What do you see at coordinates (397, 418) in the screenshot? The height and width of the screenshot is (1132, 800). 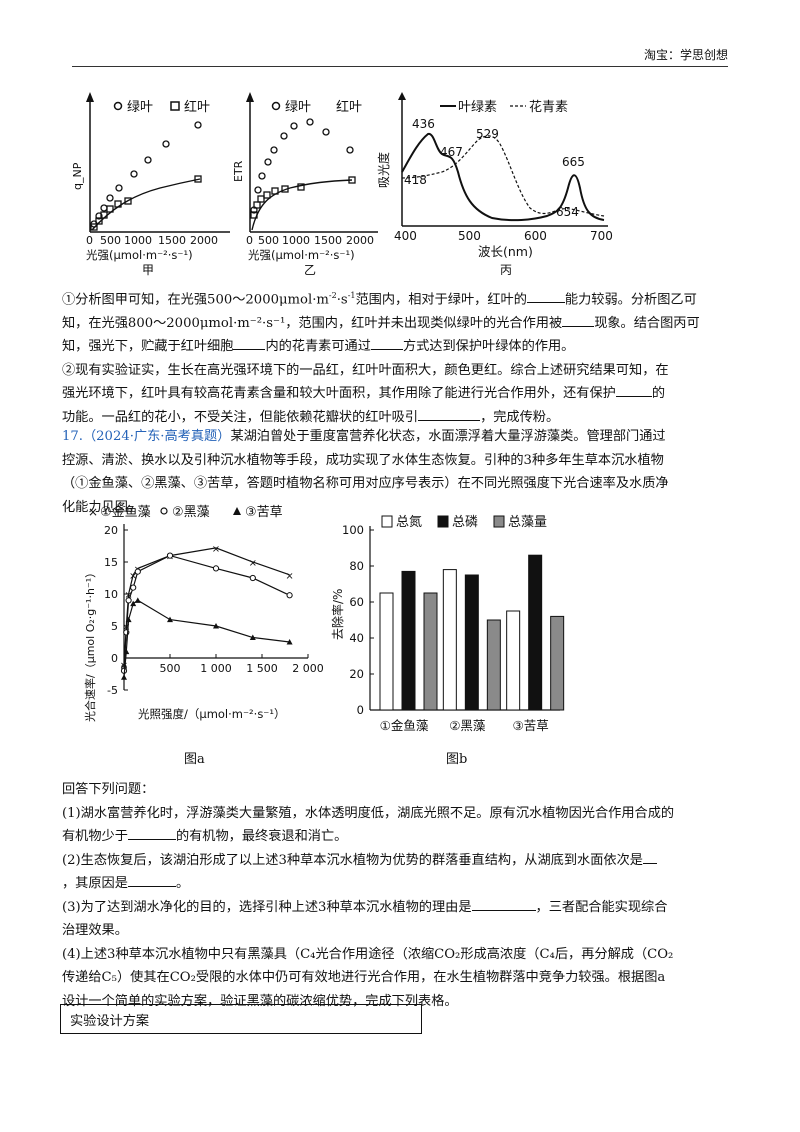 I see `q16-line-6: 功能。一品红的花小，不受关注，但能依赖花瓣状的红叶吸引 ，完成传粉。` at bounding box center [397, 418].